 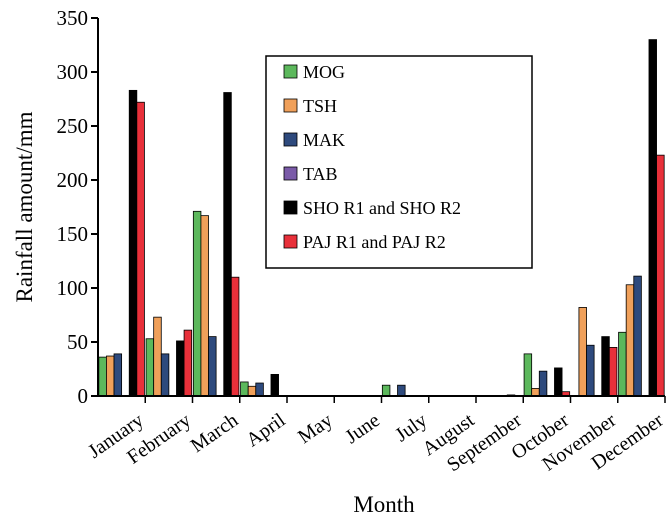 What do you see at coordinates (315, 428) in the screenshot?
I see `x-tick-label: May` at bounding box center [315, 428].